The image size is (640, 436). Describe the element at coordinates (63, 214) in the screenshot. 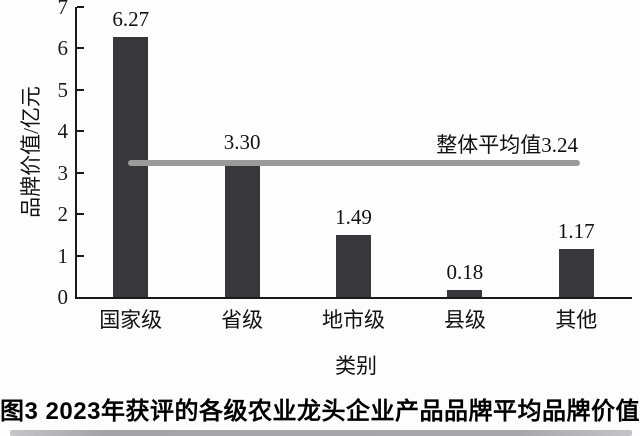

I see `y-tick-label: 2` at that location.